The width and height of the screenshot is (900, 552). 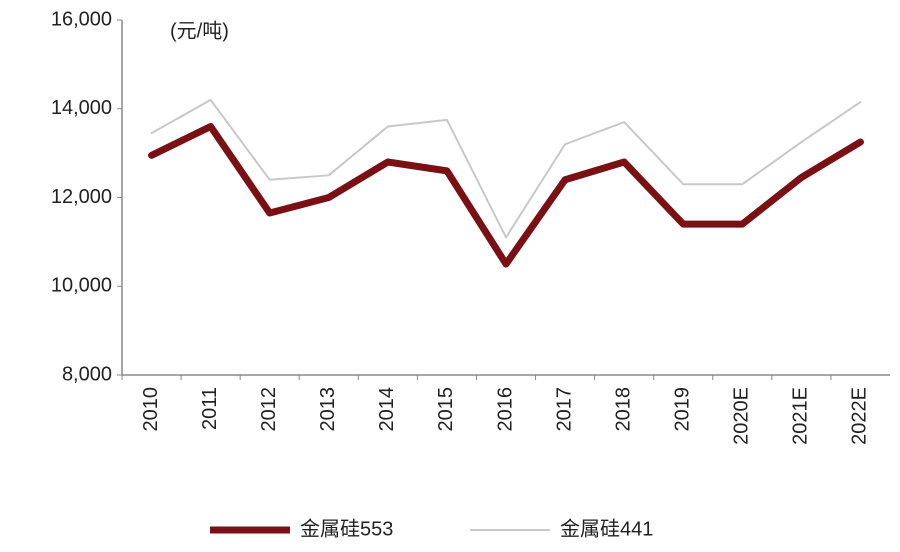 What do you see at coordinates (81, 19) in the screenshot?
I see `y-tick-label: 16,000` at bounding box center [81, 19].